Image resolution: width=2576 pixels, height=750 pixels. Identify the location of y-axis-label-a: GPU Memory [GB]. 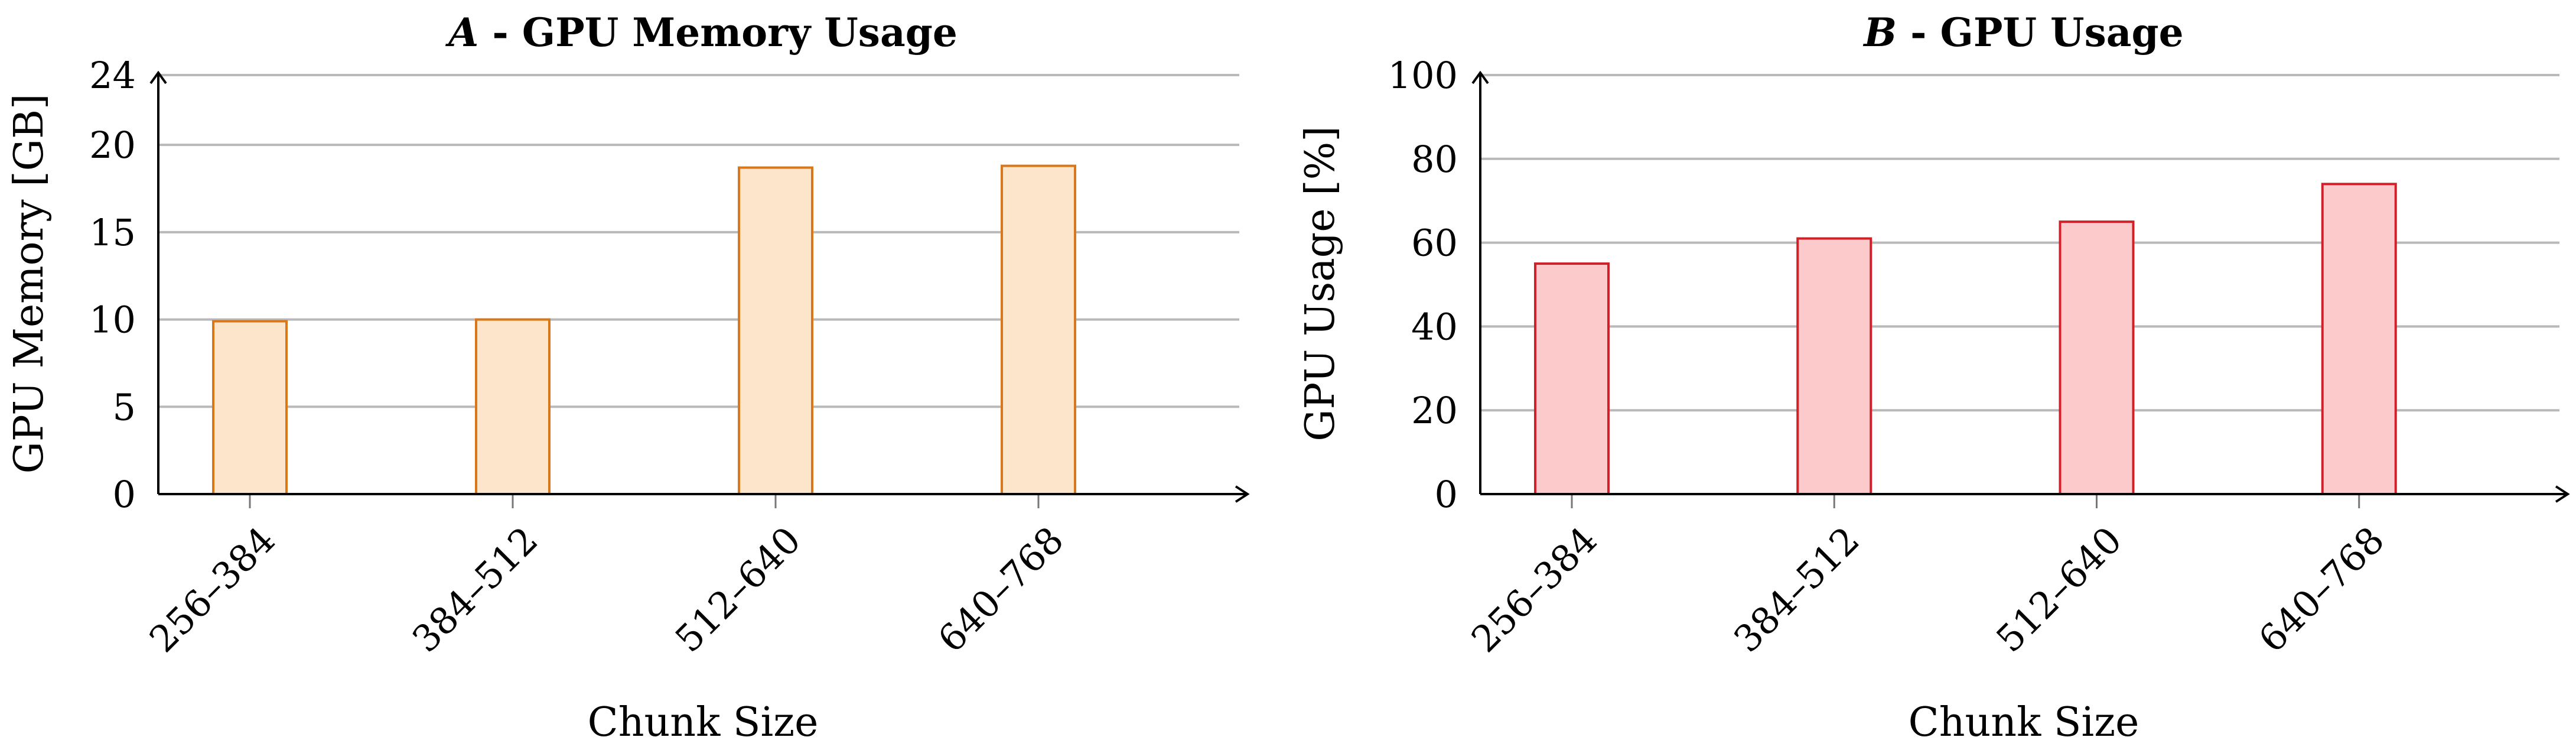
(29, 284).